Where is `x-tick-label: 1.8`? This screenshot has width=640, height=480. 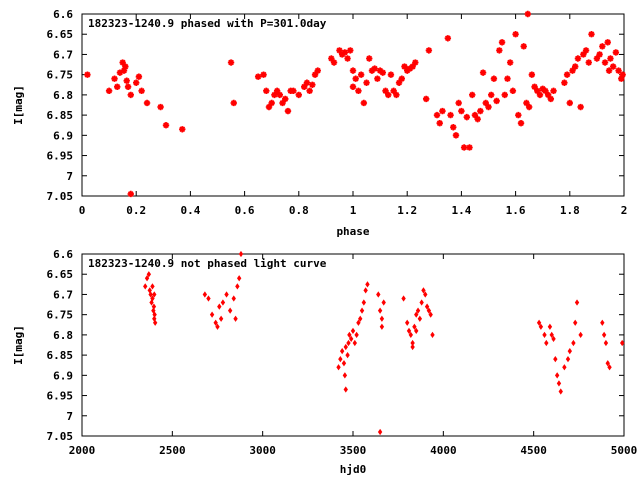 x-tick-label: 1.8 is located at coordinates (570, 210).